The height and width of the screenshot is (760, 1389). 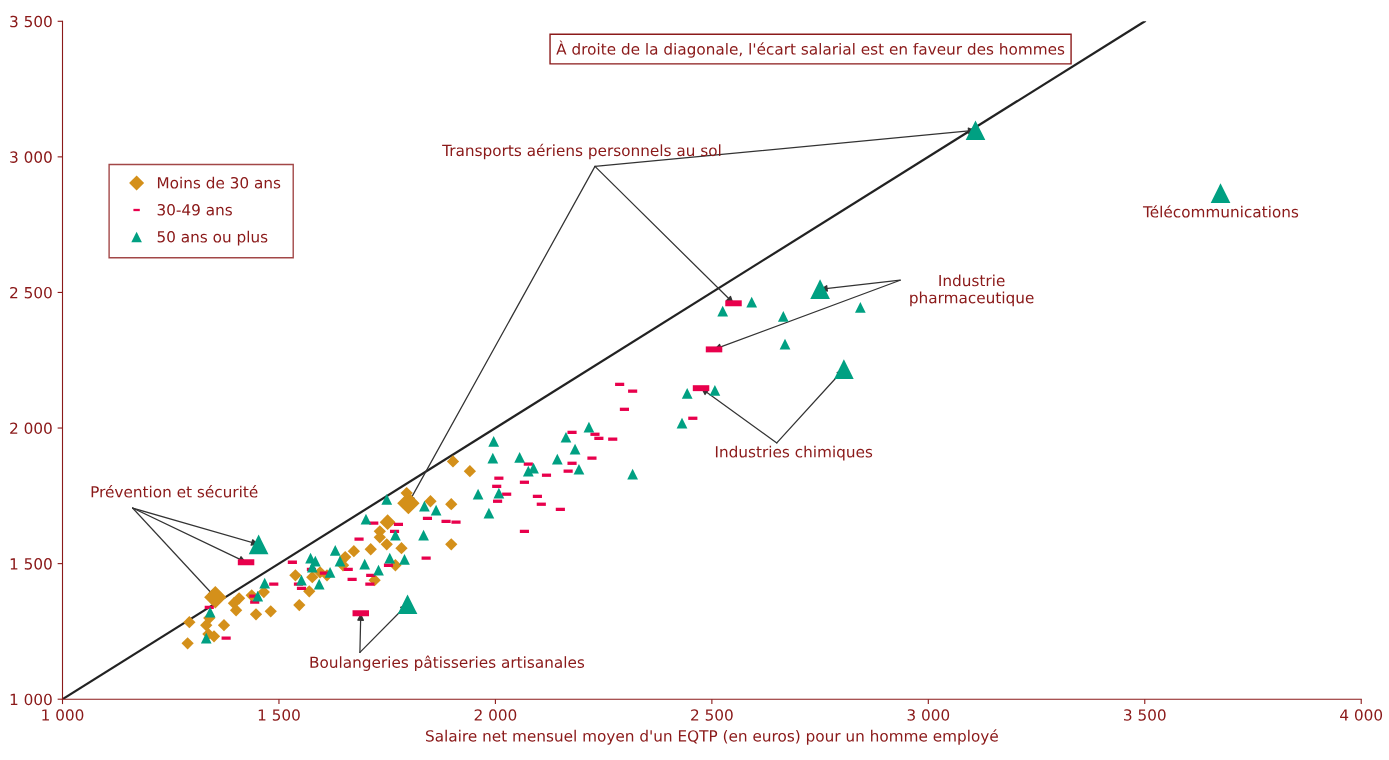 What do you see at coordinates (495, 715) in the screenshot?
I see `x-tick-label: 2 000` at bounding box center [495, 715].